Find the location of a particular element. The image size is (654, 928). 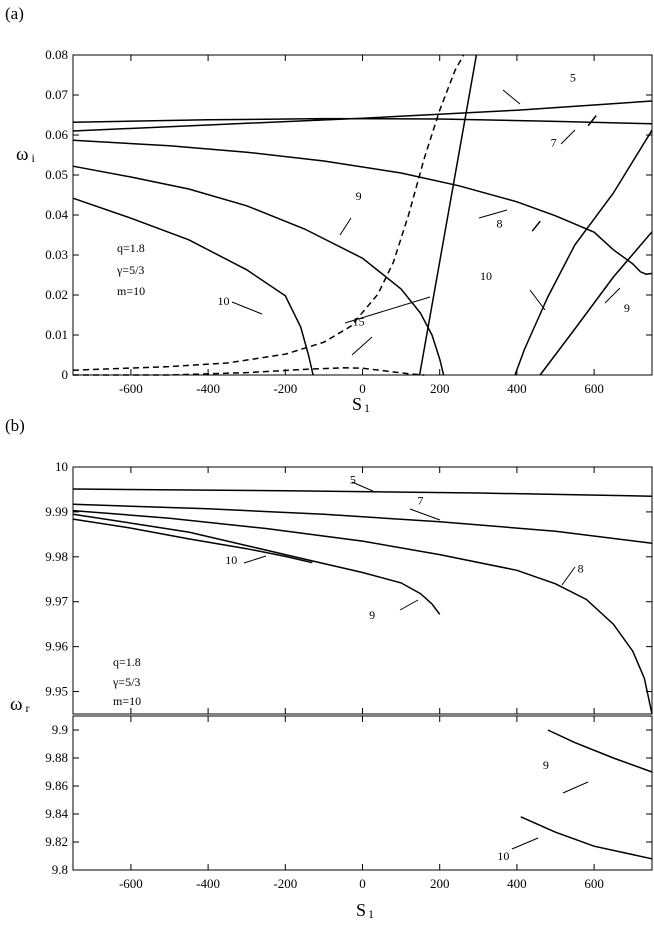

panel-b-upper-ytick-label: 9.96 is located at coordinates (56, 646).